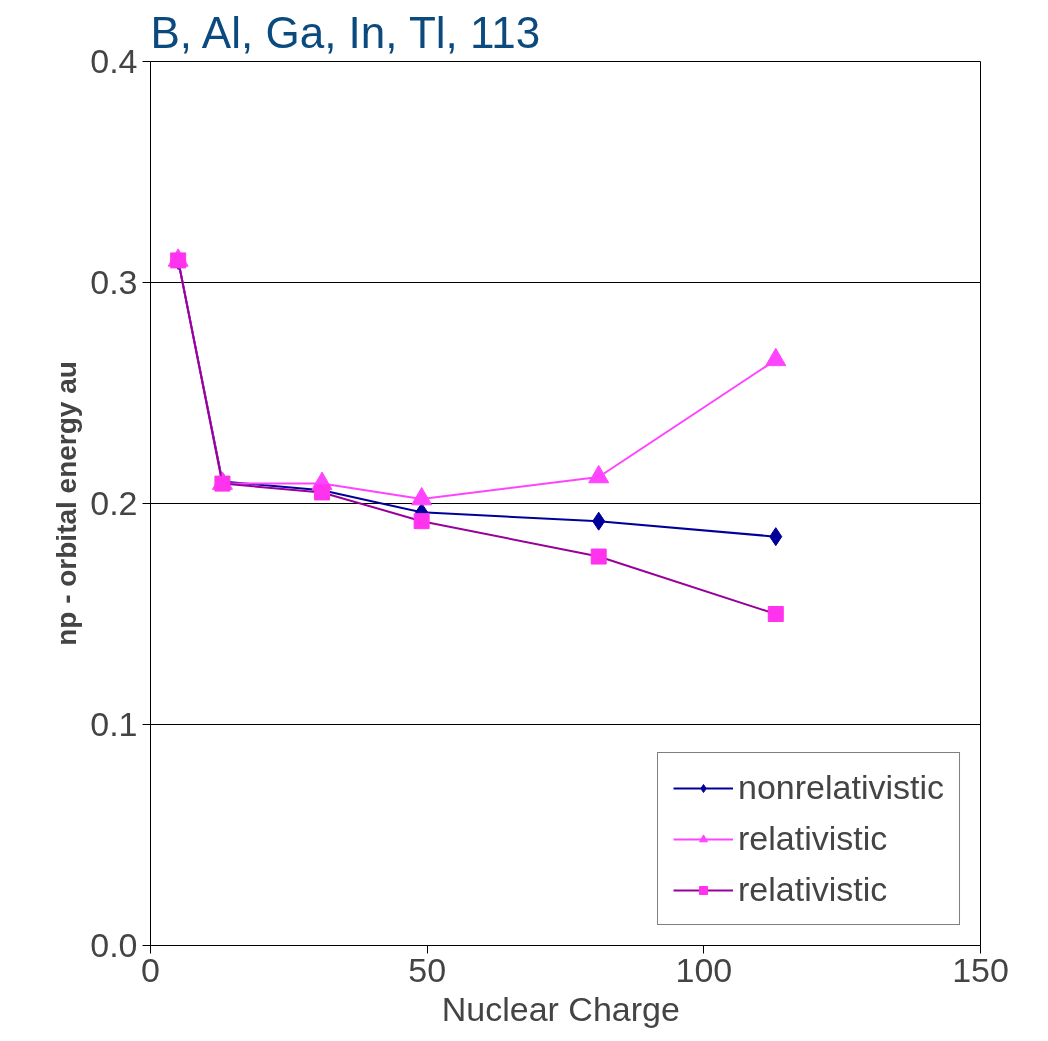 The image size is (1048, 1041). What do you see at coordinates (560, 1008) in the screenshot?
I see `x-axis-title: Nuclear Charge` at bounding box center [560, 1008].